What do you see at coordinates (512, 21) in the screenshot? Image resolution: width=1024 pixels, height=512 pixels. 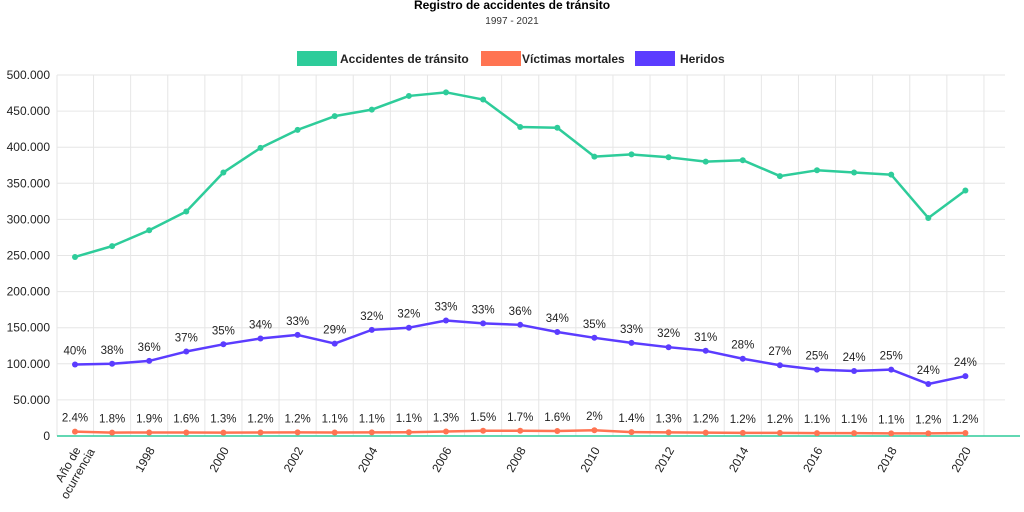 I see `chart-subtitle: 1997 - 2021` at bounding box center [512, 21].